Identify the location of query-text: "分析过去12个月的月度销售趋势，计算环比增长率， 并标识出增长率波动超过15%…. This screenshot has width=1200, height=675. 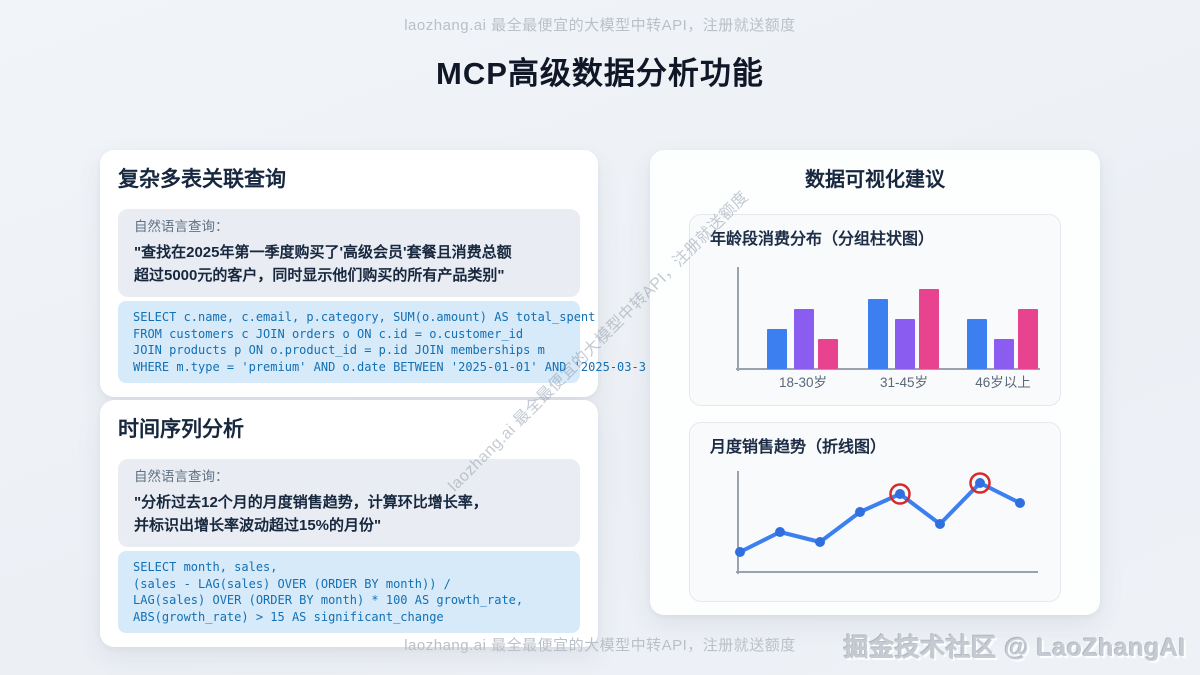
(311, 514).